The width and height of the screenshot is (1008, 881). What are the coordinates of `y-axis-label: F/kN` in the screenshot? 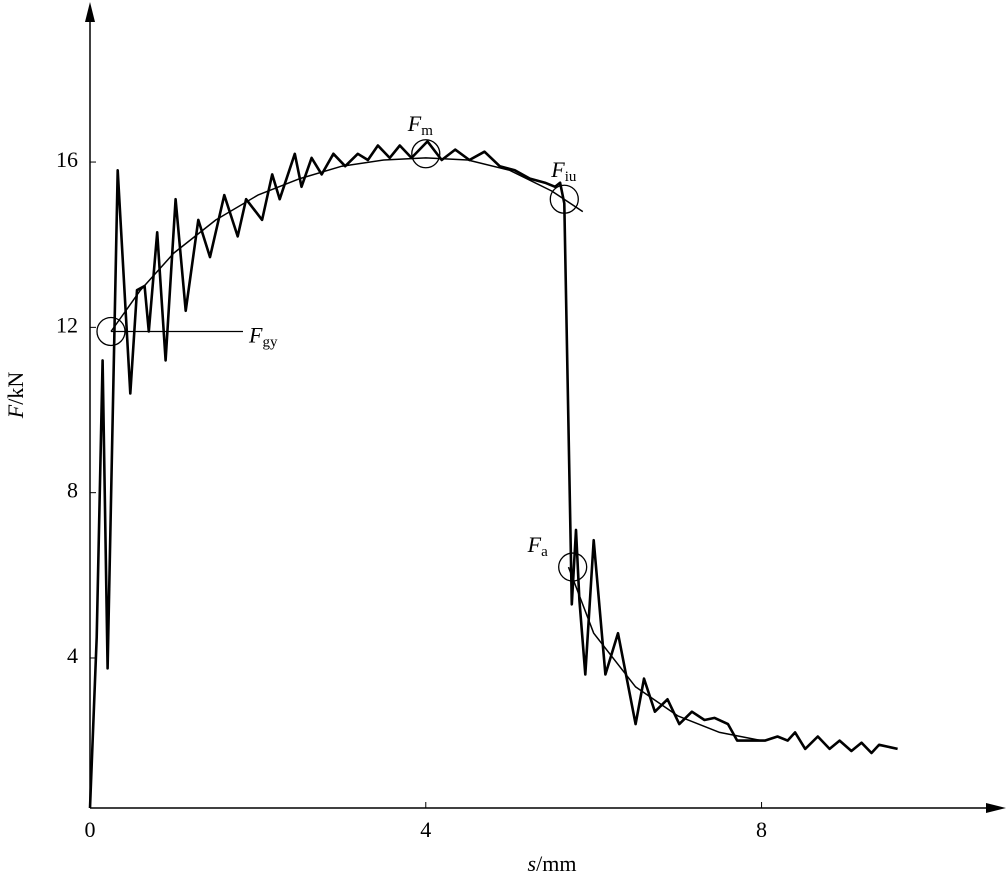 It's located at (15, 396).